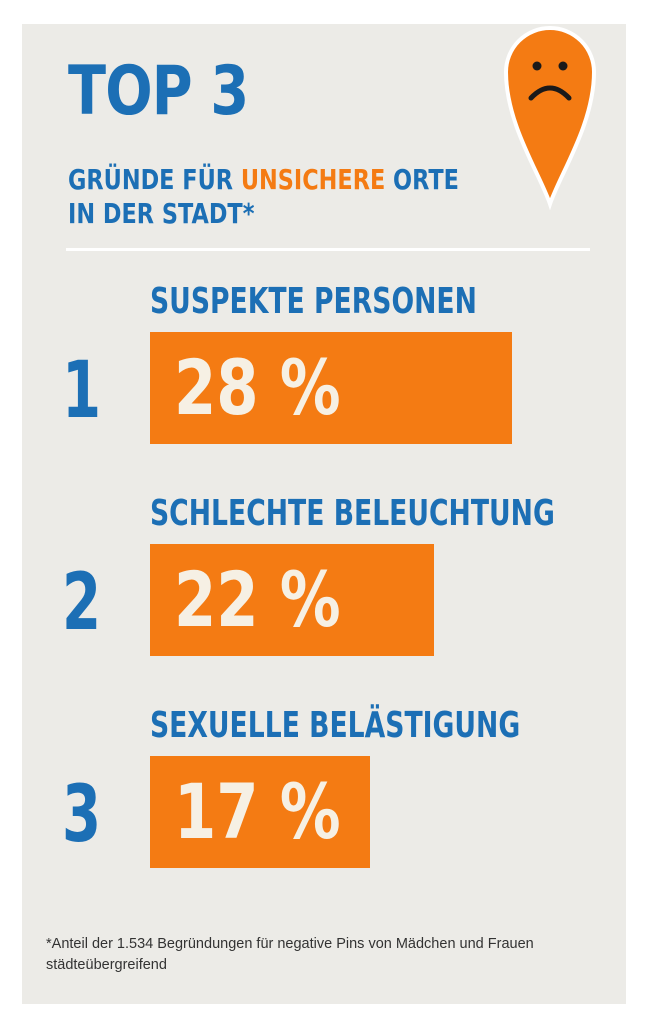  Describe the element at coordinates (328, 249) in the screenshot. I see `divider` at that location.